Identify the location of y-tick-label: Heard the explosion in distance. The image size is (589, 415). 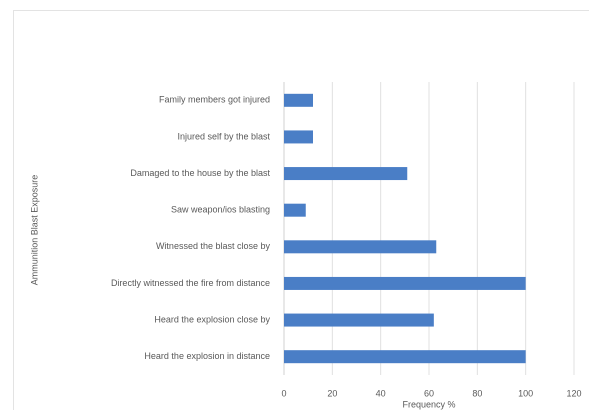
(207, 356).